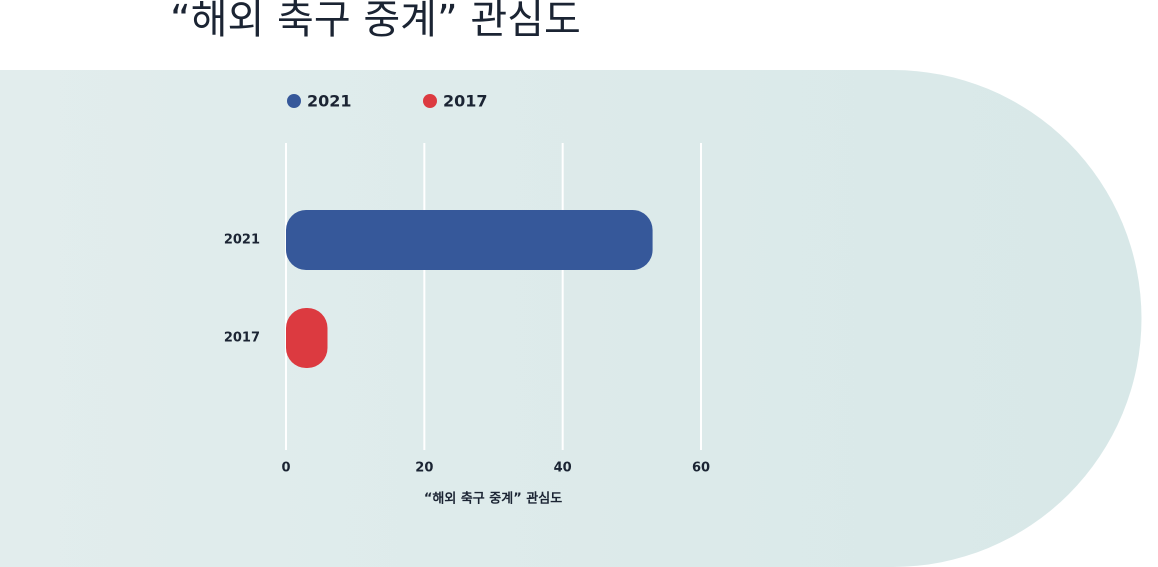 The image size is (1158, 567). I want to click on y-tick-label: 2017, so click(242, 338).